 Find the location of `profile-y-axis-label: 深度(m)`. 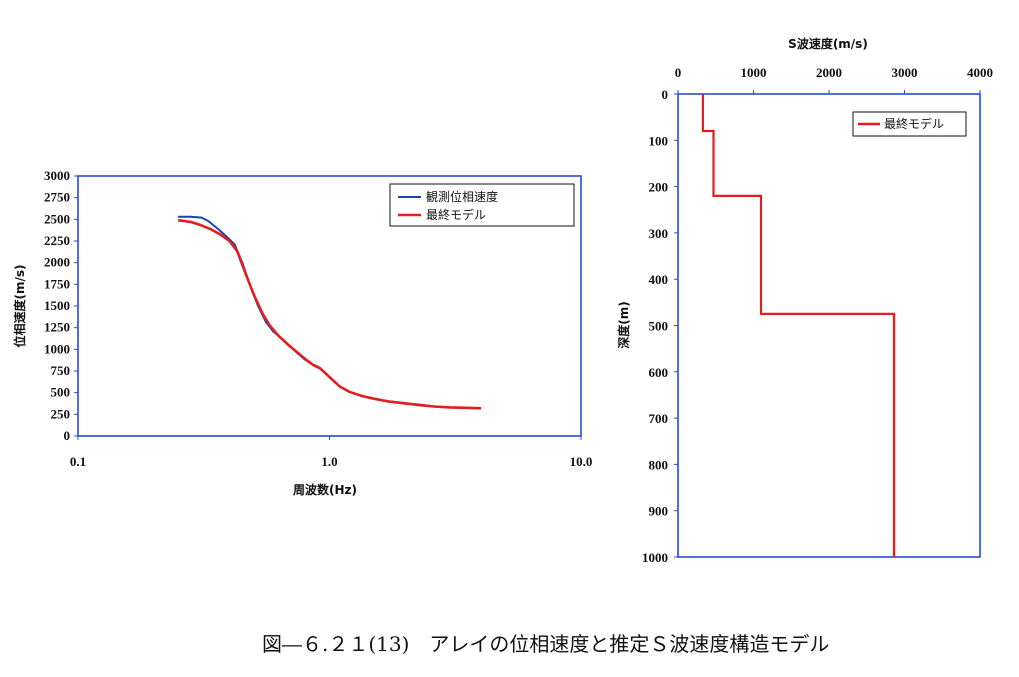

profile-y-axis-label: 深度(m) is located at coordinates (623, 324).